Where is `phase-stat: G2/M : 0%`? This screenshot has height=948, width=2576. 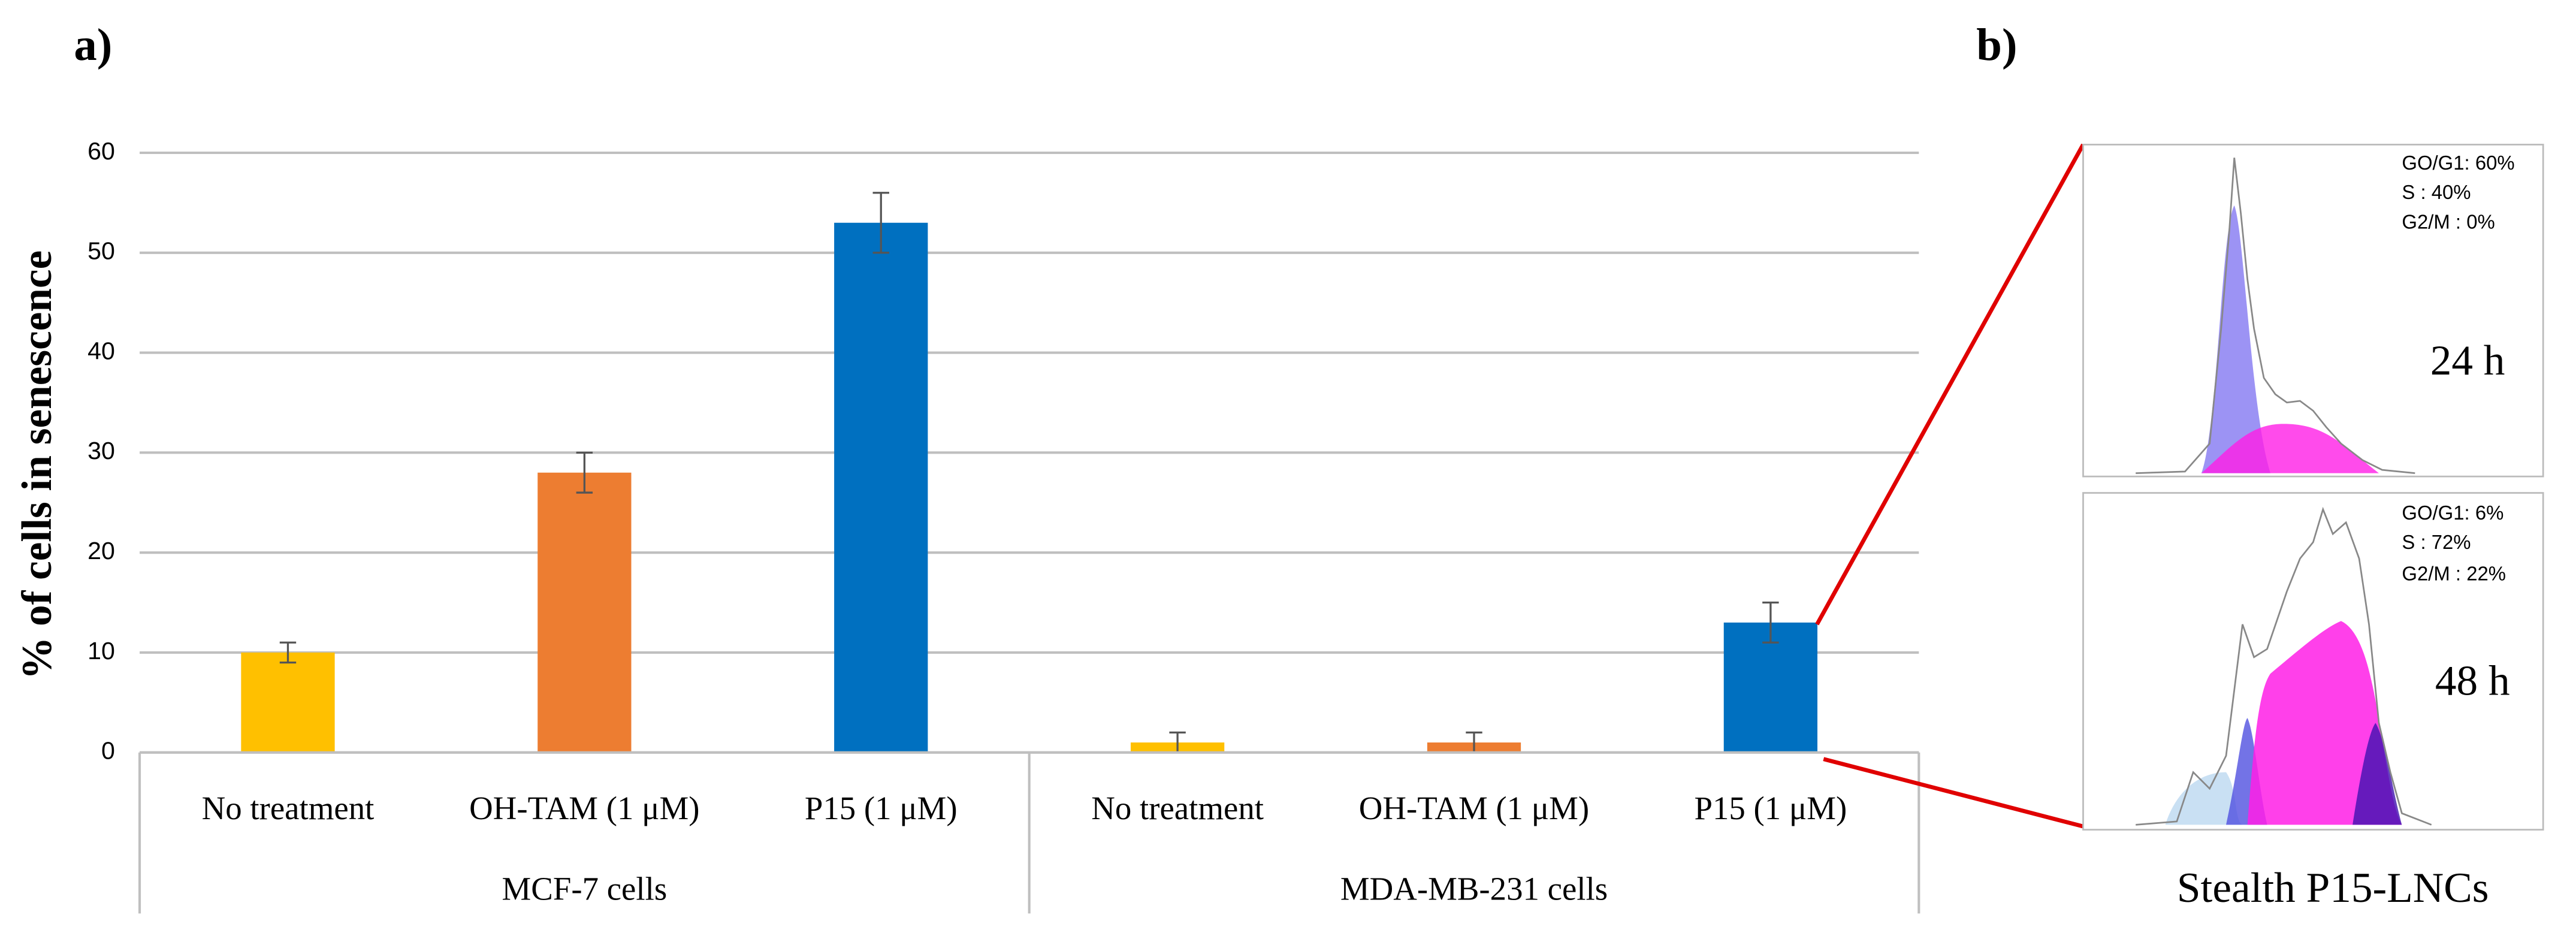 phase-stat: G2/M : 0% is located at coordinates (2449, 222).